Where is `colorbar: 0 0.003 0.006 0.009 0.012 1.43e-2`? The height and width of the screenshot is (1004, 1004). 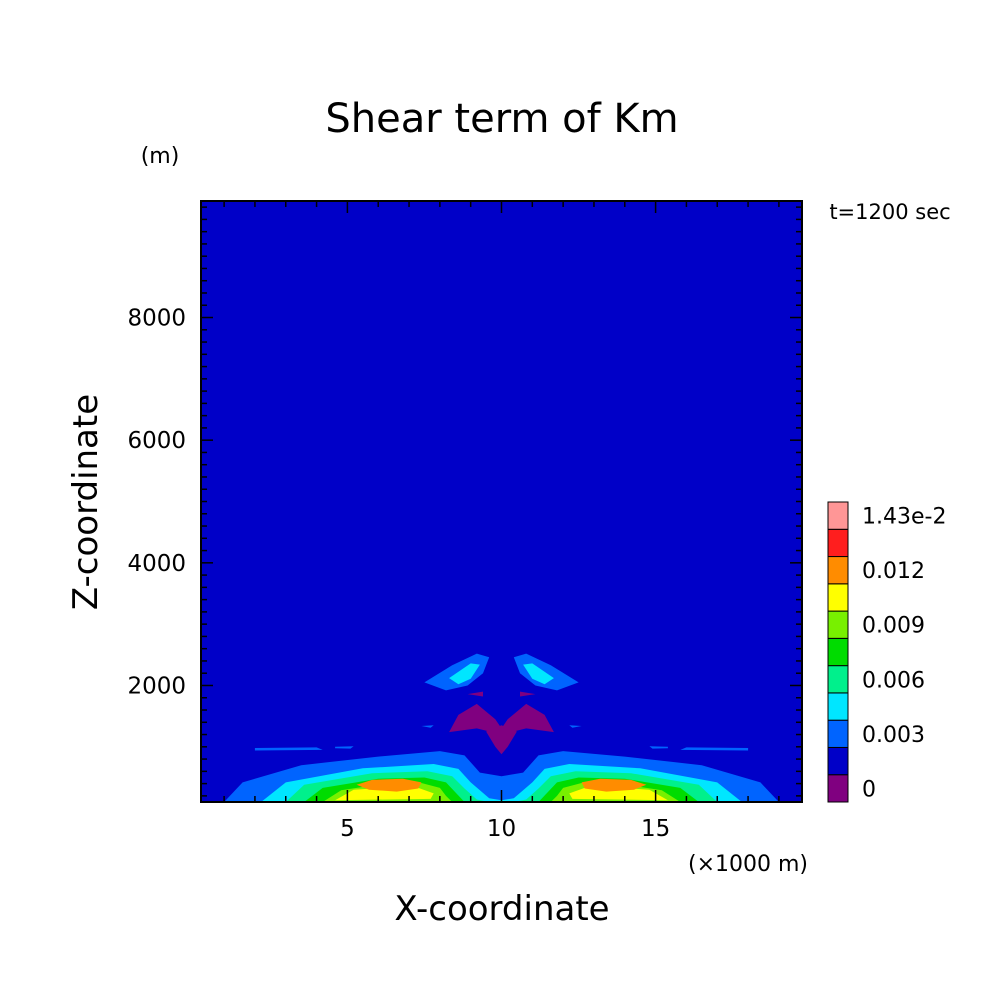 colorbar: 0 0.003 0.006 0.009 0.012 1.43e-2 is located at coordinates (886, 652).